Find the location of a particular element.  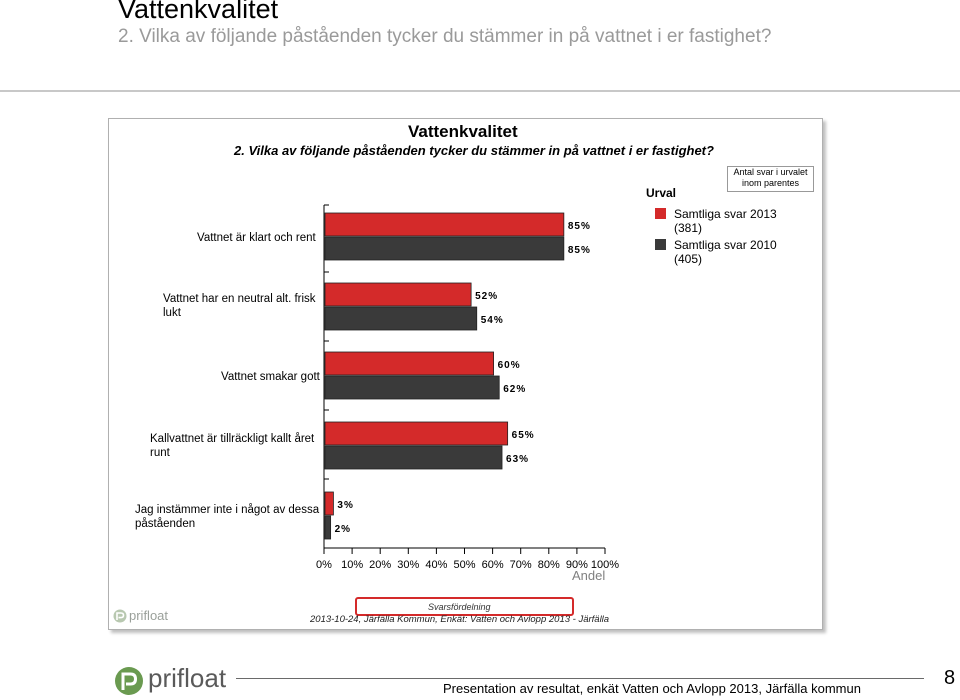

bar-value-label: 3% is located at coordinates (345, 505).